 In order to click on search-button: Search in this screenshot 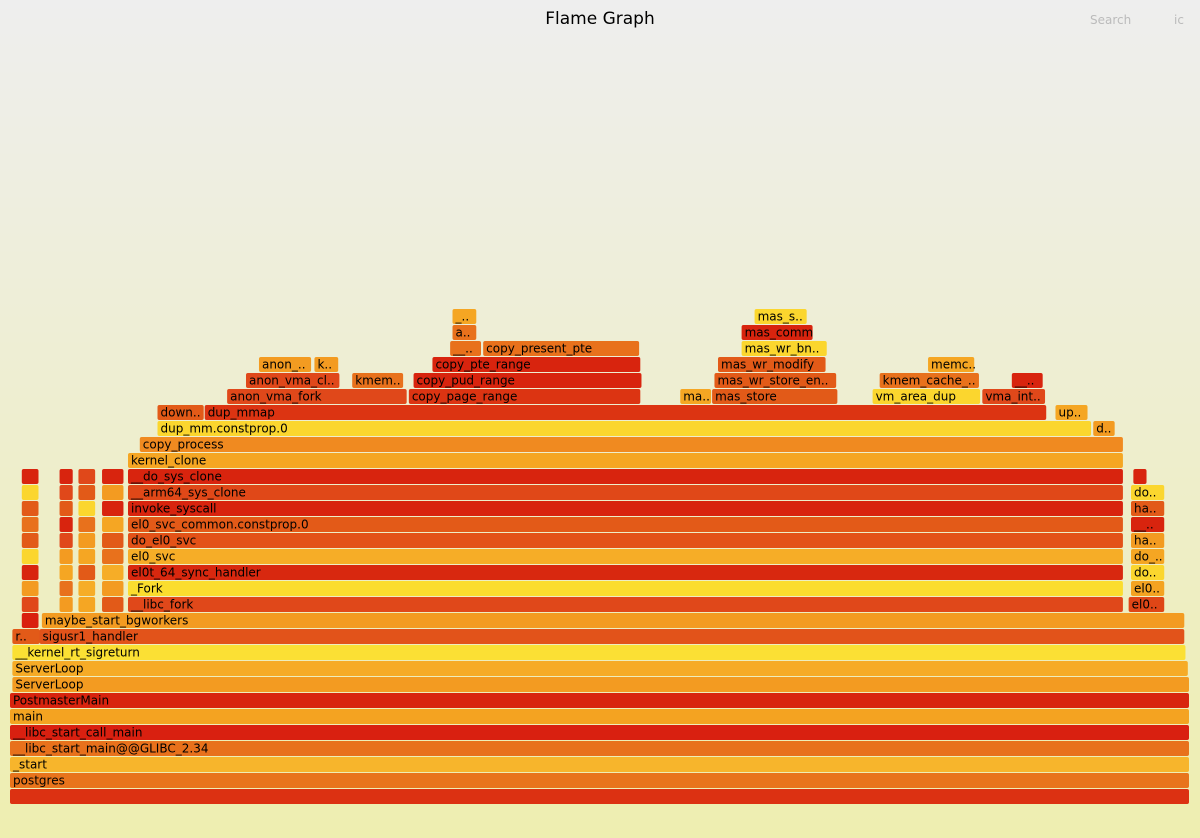, I will do `click(1110, 20)`.